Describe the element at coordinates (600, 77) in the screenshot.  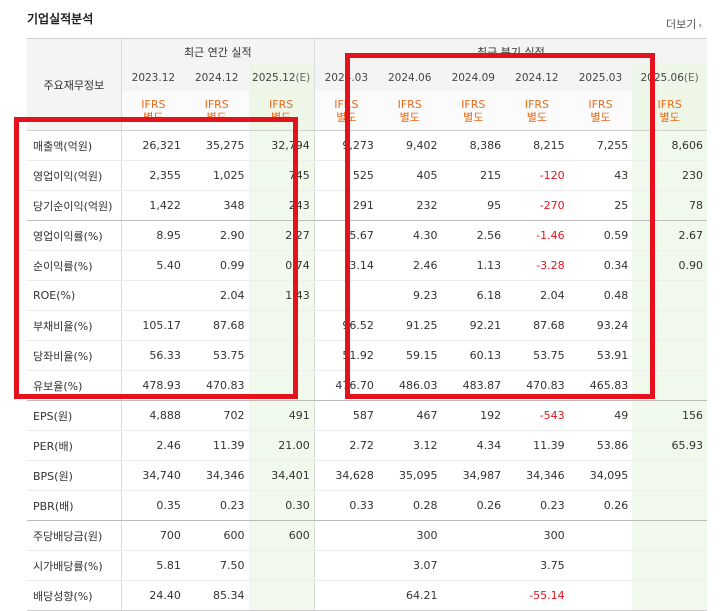
I see `period-label: 2025.03` at that location.